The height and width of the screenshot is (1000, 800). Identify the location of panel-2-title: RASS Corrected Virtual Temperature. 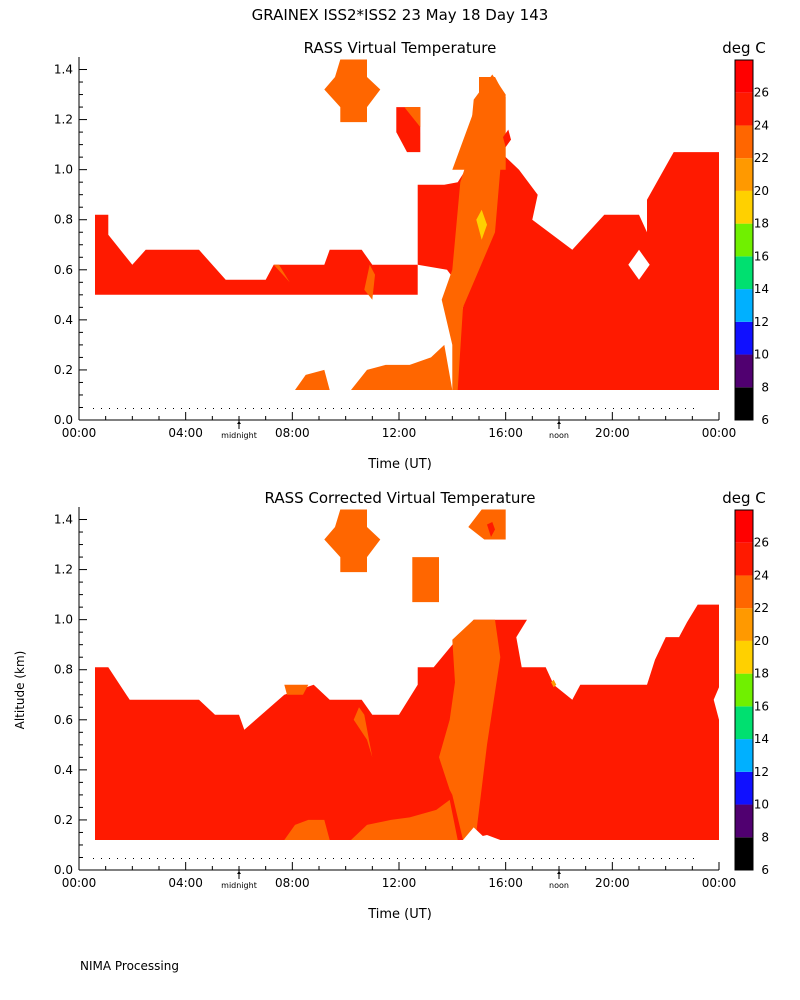
(400, 498).